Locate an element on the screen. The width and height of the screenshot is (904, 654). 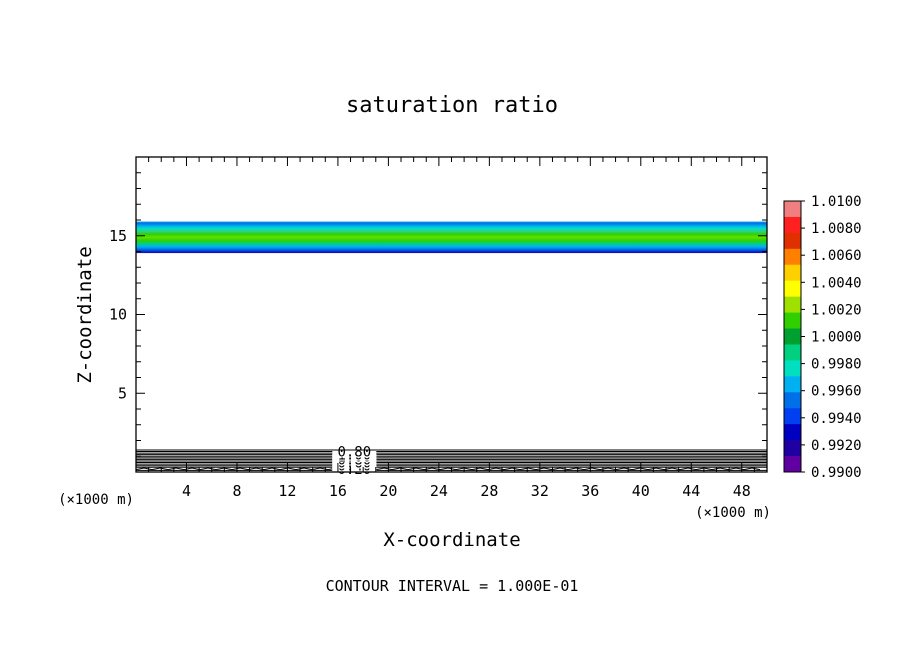
x-tick-label: 8 is located at coordinates (236, 491).